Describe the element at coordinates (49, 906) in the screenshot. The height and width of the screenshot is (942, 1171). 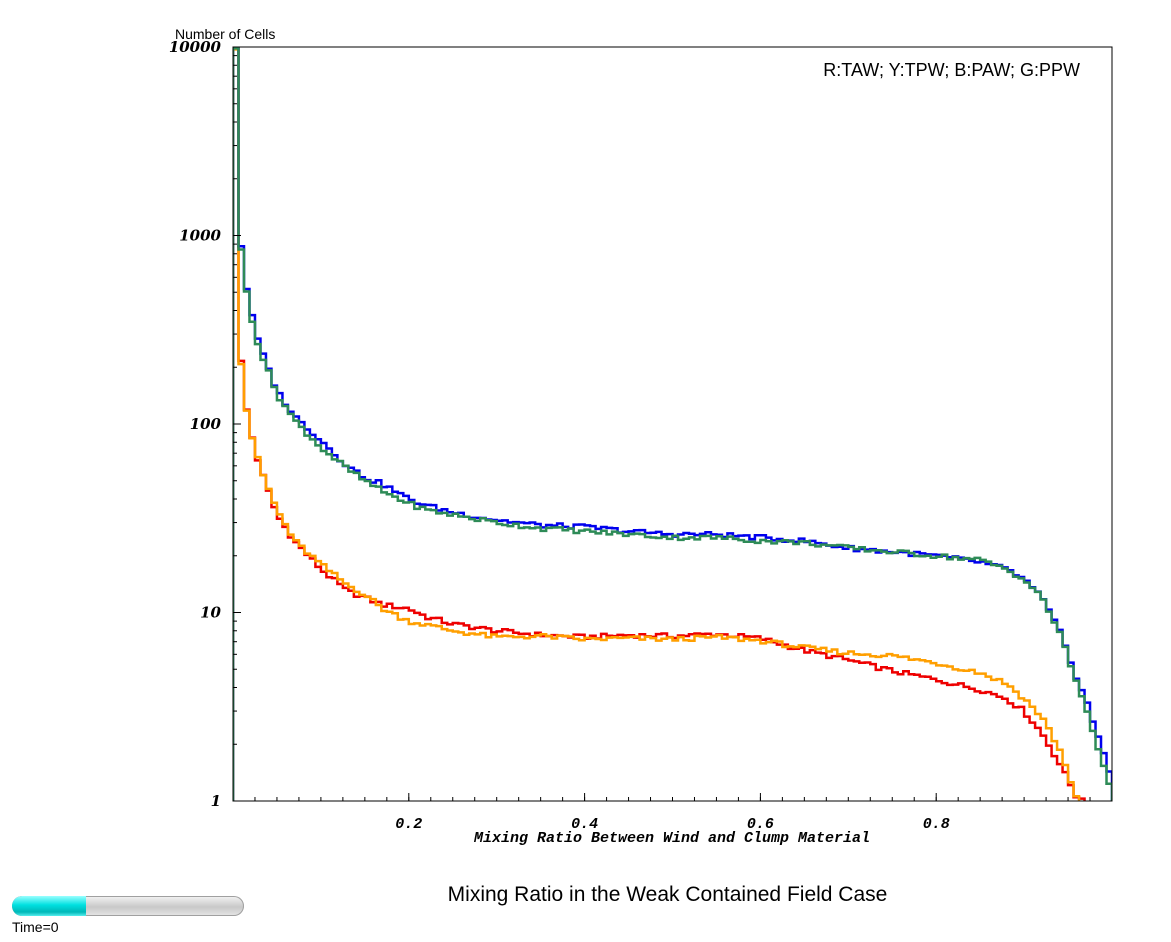
I see `time-slider-fill` at that location.